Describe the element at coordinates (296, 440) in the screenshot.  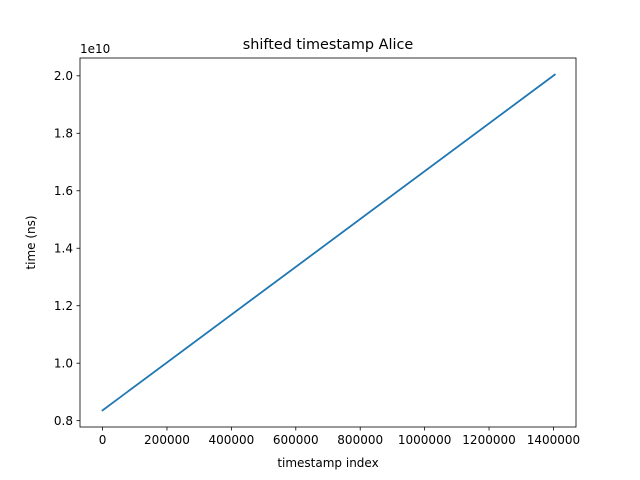
I see `x-tick-label: 600000` at that location.